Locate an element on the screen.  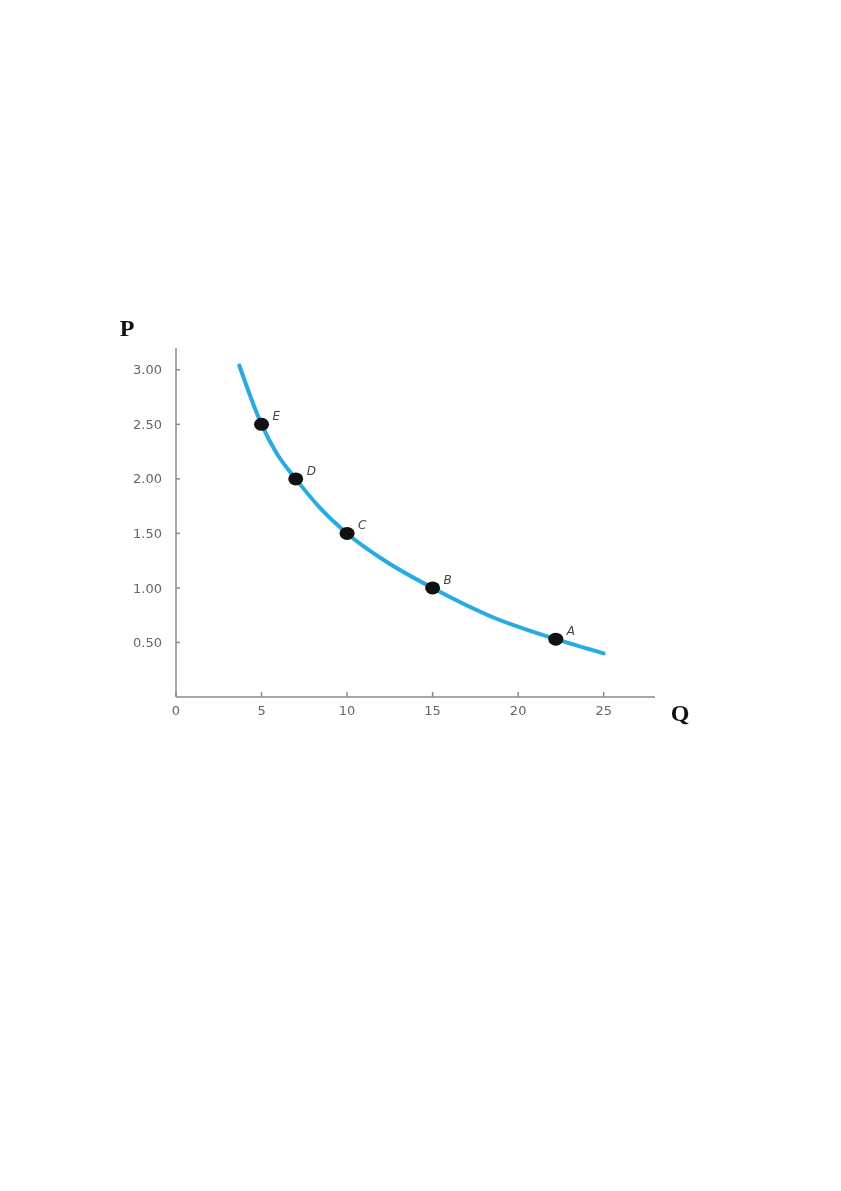
x-tick-label: 0 is located at coordinates (176, 711).